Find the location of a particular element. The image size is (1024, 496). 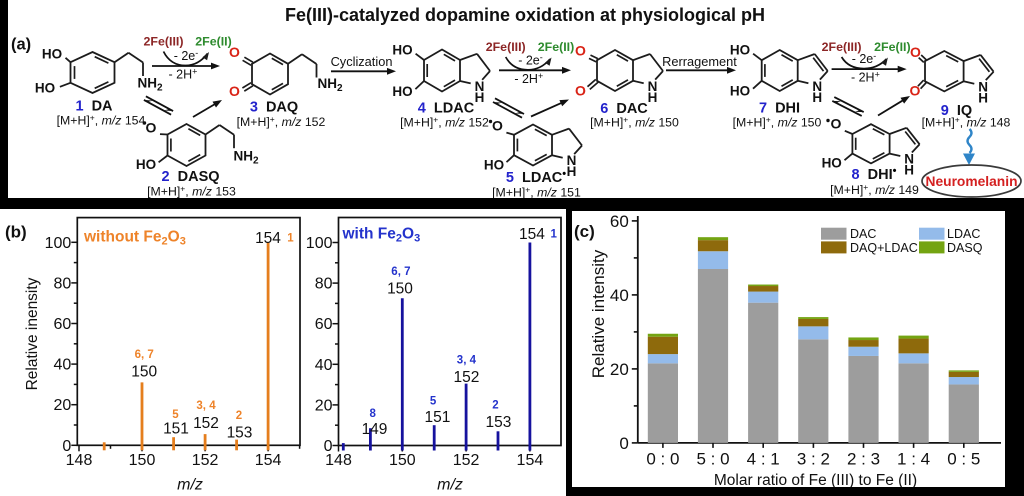

svg-text: LDAC is located at coordinates (963, 234).